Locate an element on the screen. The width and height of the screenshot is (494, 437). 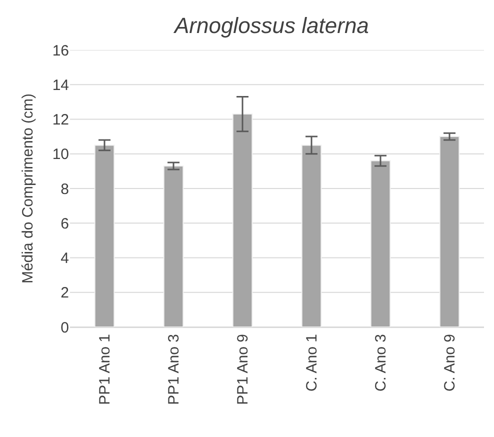
x-tick-label: PP1 Ano 9 is located at coordinates (243, 369).